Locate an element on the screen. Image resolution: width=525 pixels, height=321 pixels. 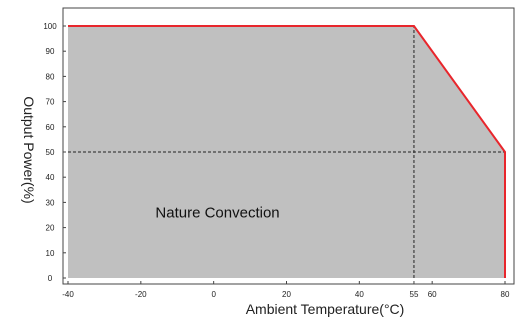
y-tick-label: 40 is located at coordinates (50, 177).